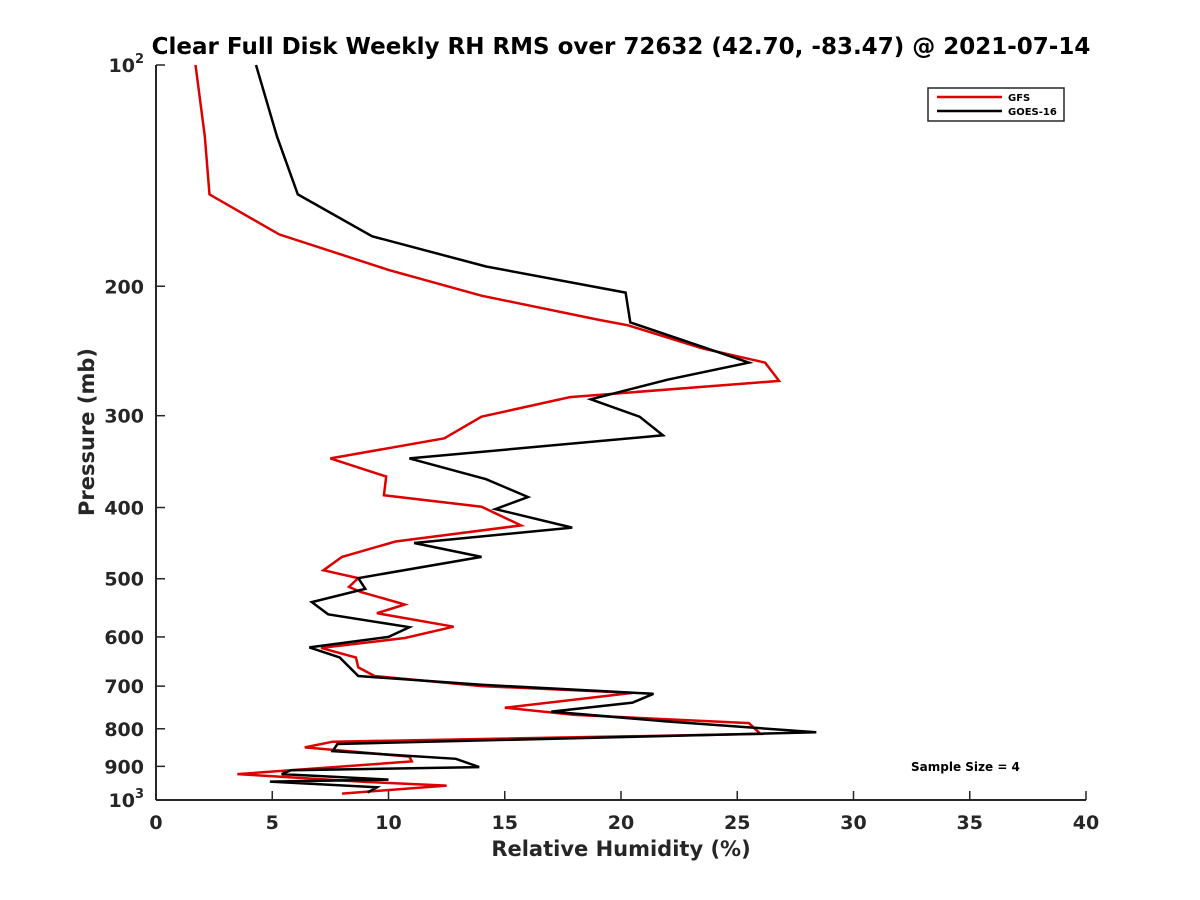 Image resolution: width=1200 pixels, height=900 pixels. What do you see at coordinates (853, 823) in the screenshot?
I see `x-tick-label: 30` at bounding box center [853, 823].